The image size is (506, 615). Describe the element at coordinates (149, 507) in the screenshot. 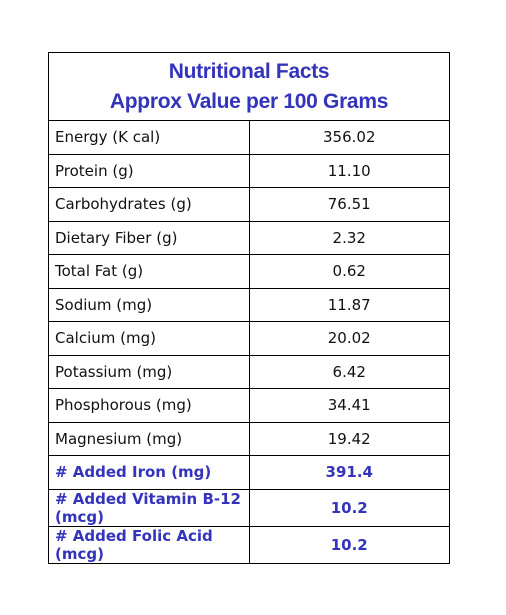

I see `added-nutrient-label: # Added Vitamin B-12 (mcg)` at that location.